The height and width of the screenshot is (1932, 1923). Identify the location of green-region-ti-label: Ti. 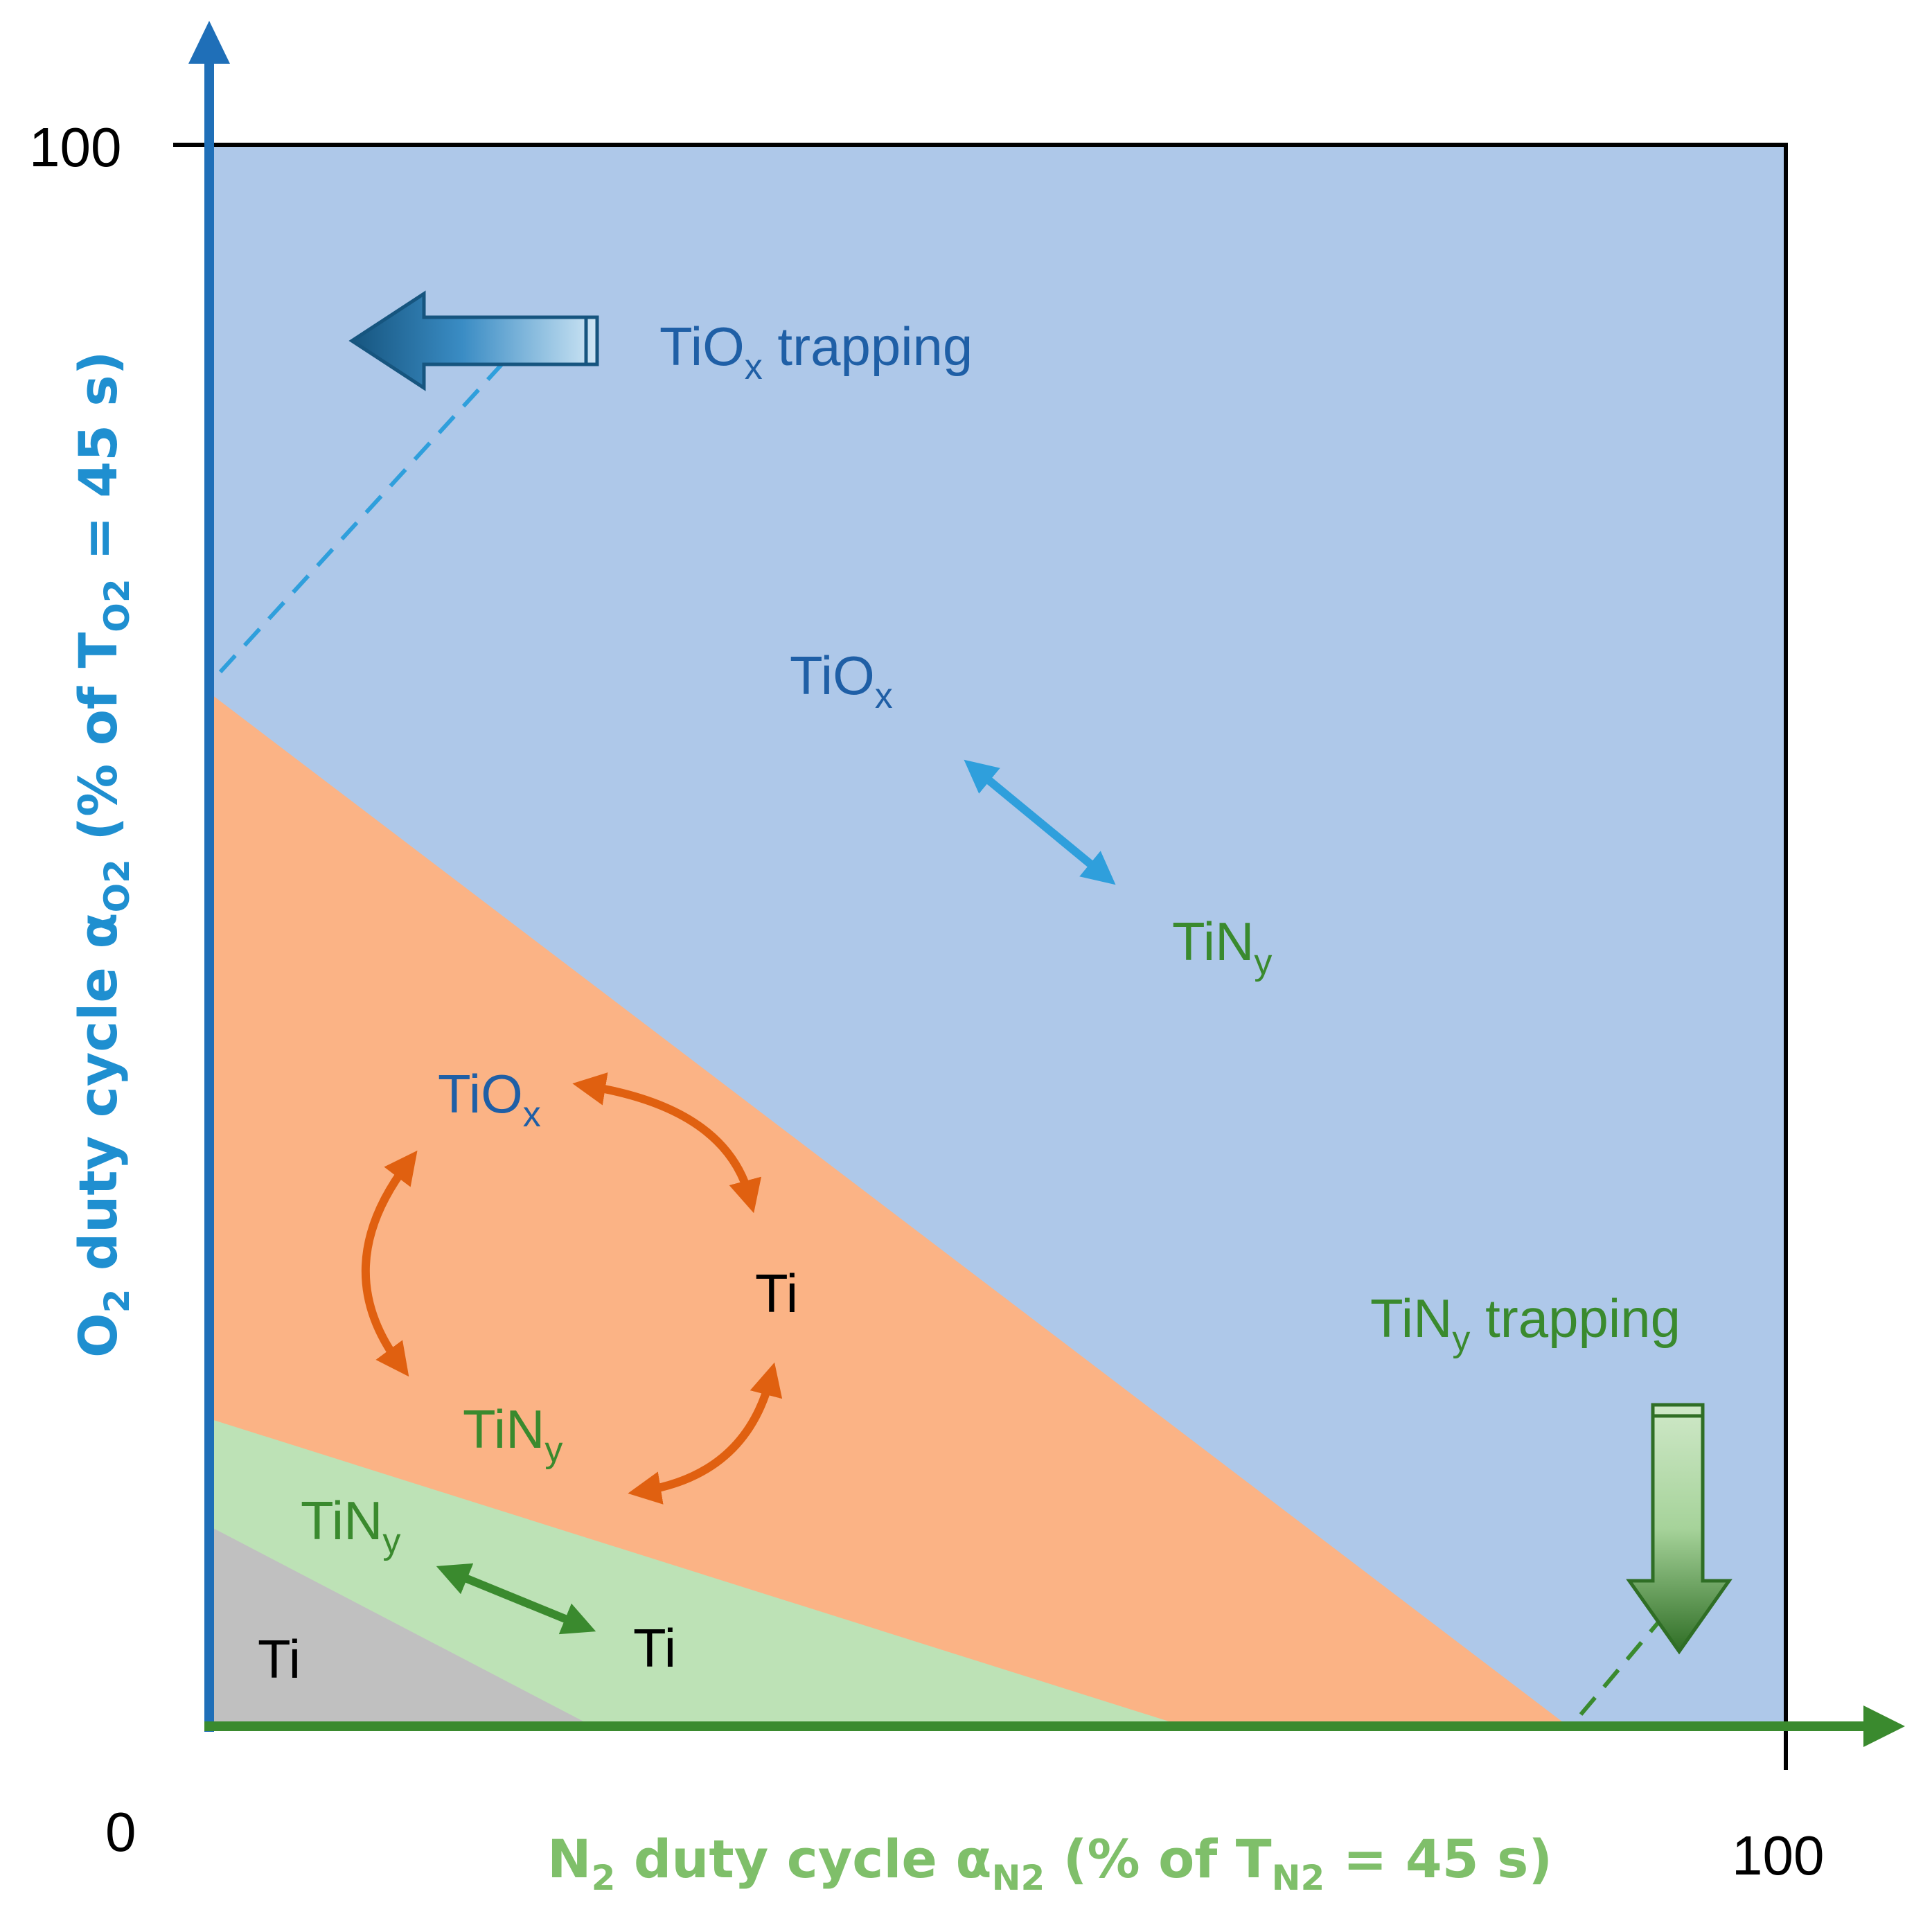
(654, 1648).